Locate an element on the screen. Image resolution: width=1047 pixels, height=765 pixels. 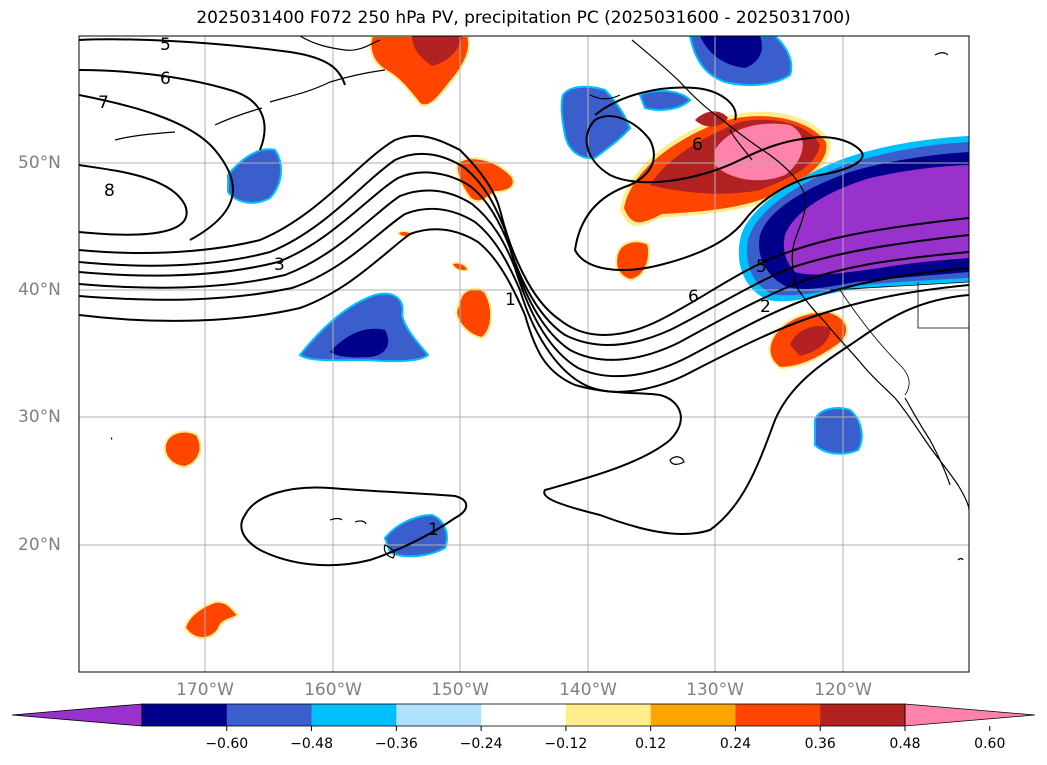
lon-label: 170°W is located at coordinates (205, 690).